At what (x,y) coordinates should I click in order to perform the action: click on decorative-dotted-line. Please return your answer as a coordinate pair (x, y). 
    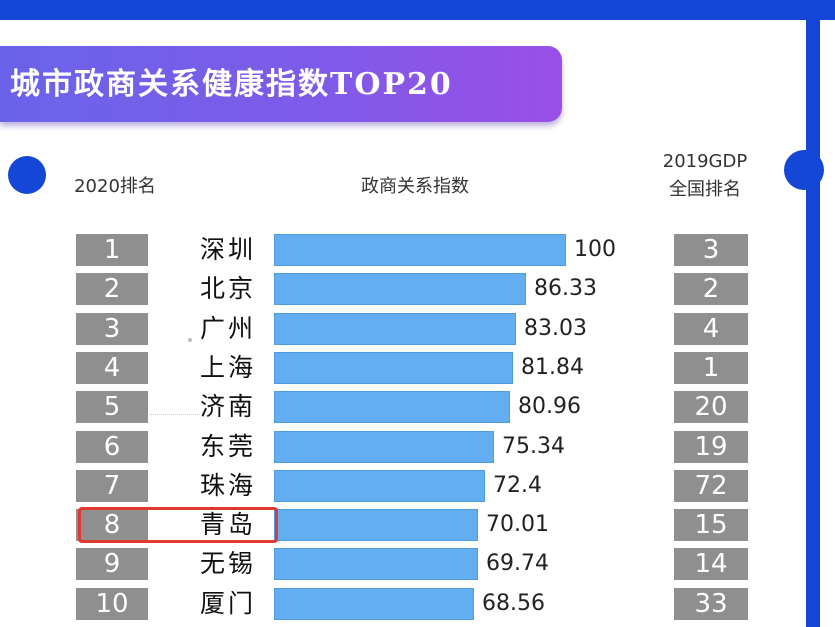
    Looking at the image, I should click on (175, 414).